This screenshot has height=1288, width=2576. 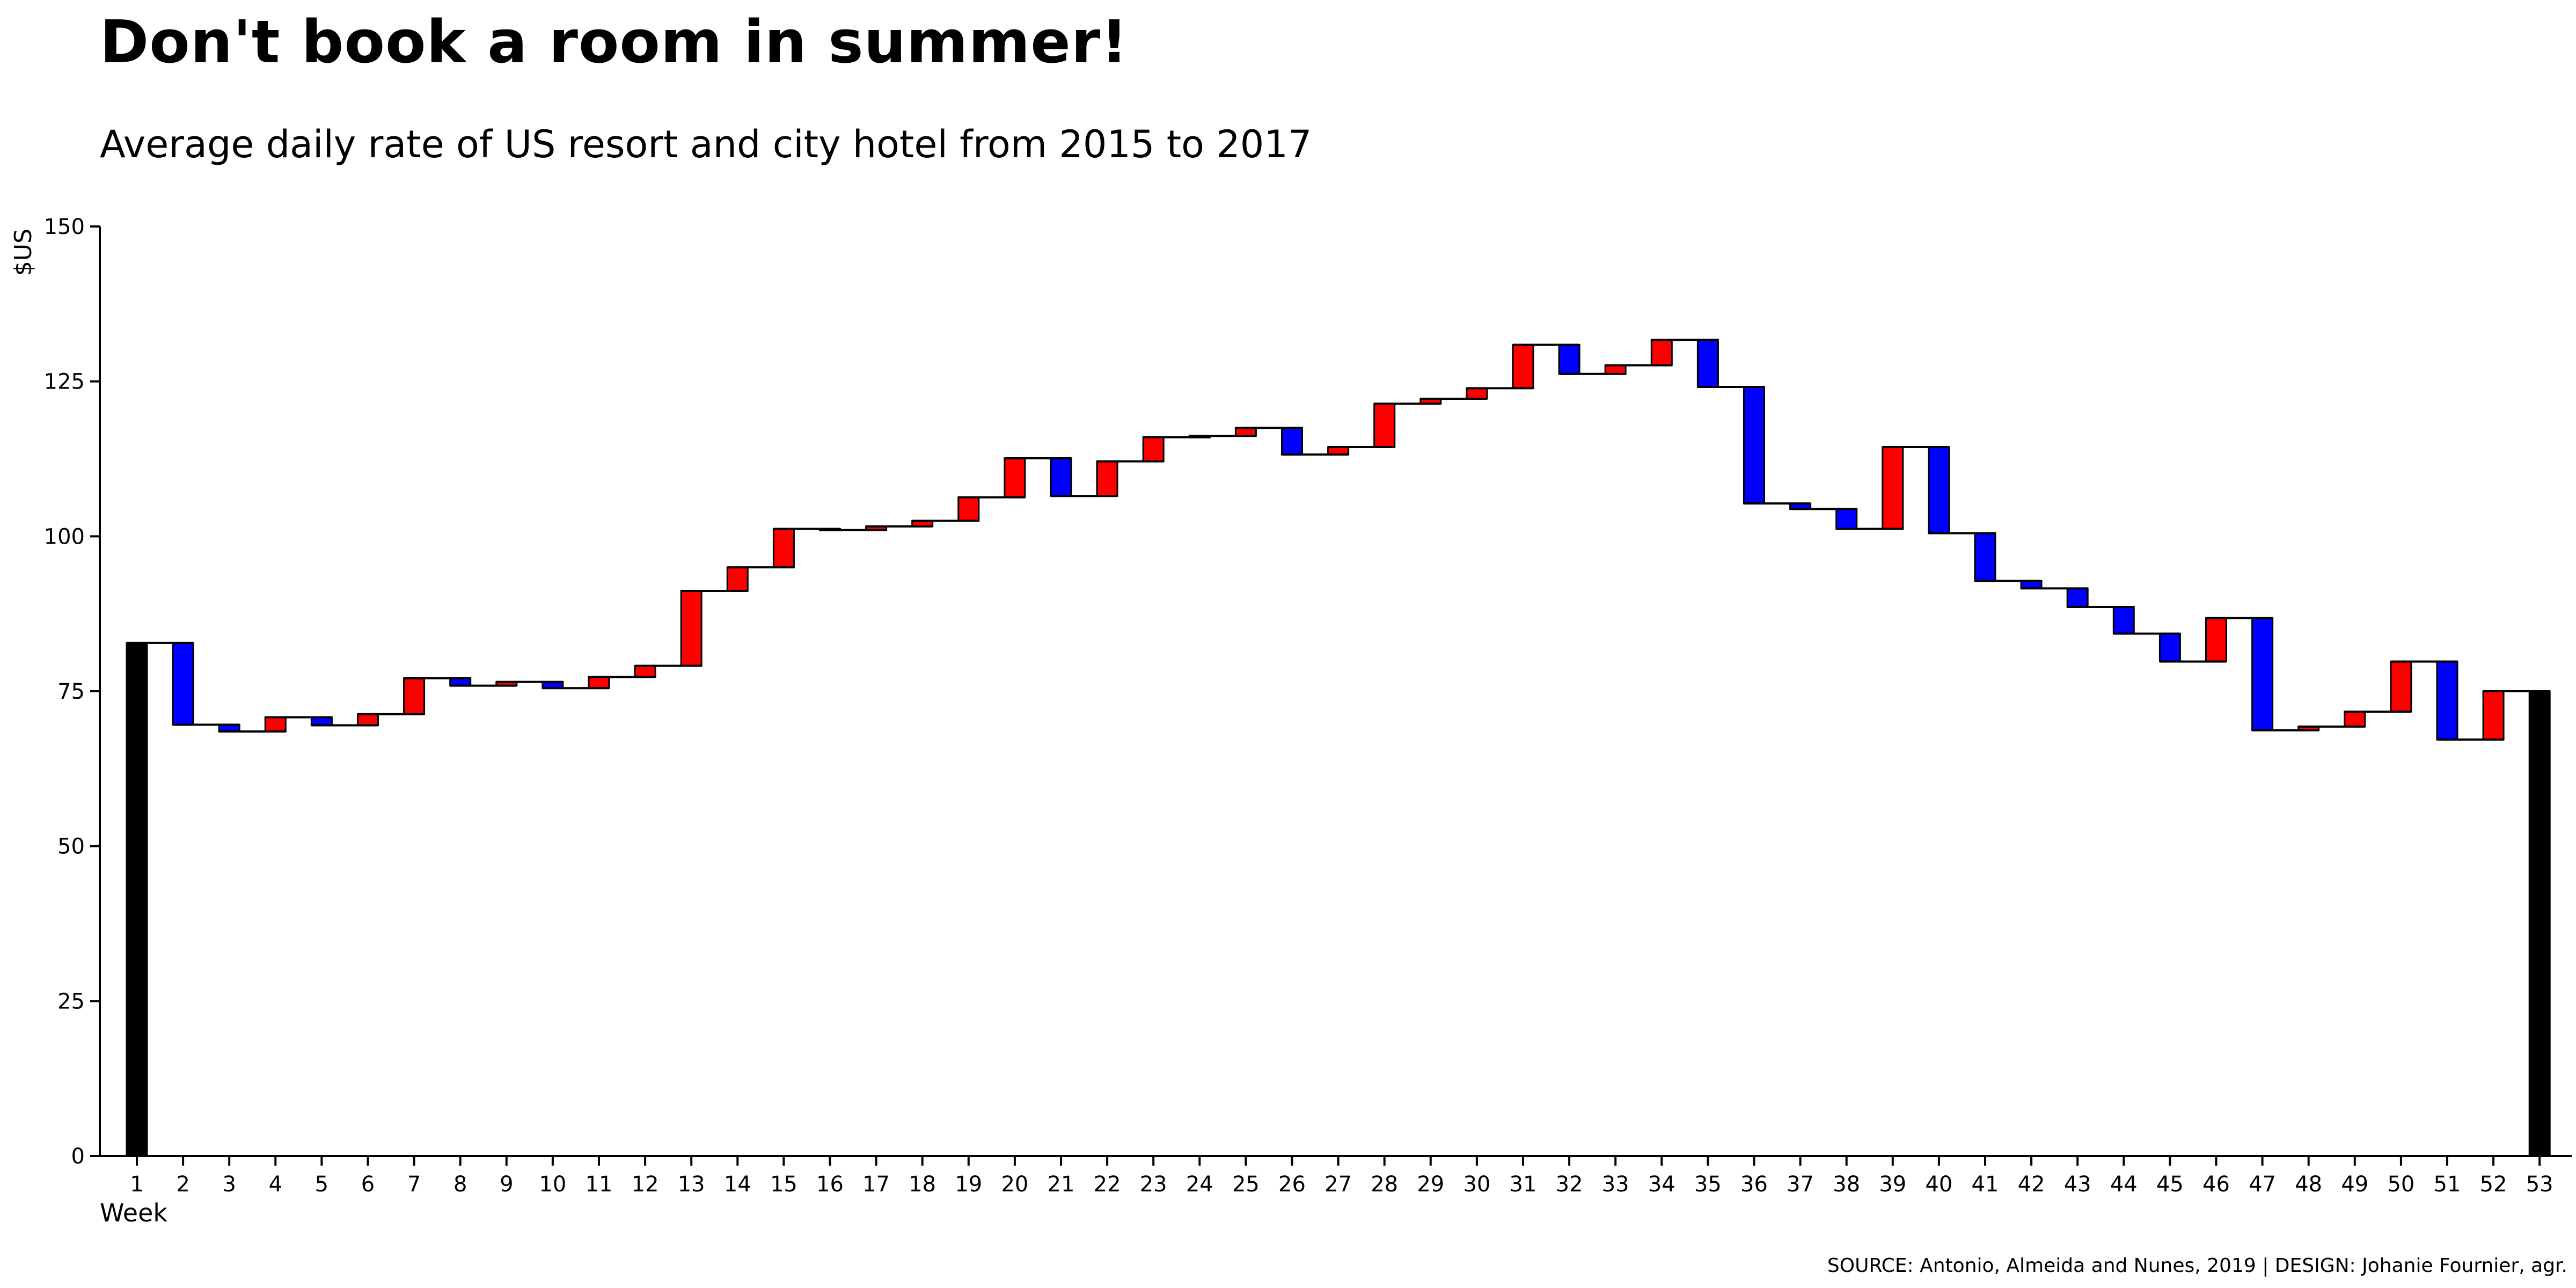 I want to click on x-tick-label: 19, so click(x=968, y=1184).